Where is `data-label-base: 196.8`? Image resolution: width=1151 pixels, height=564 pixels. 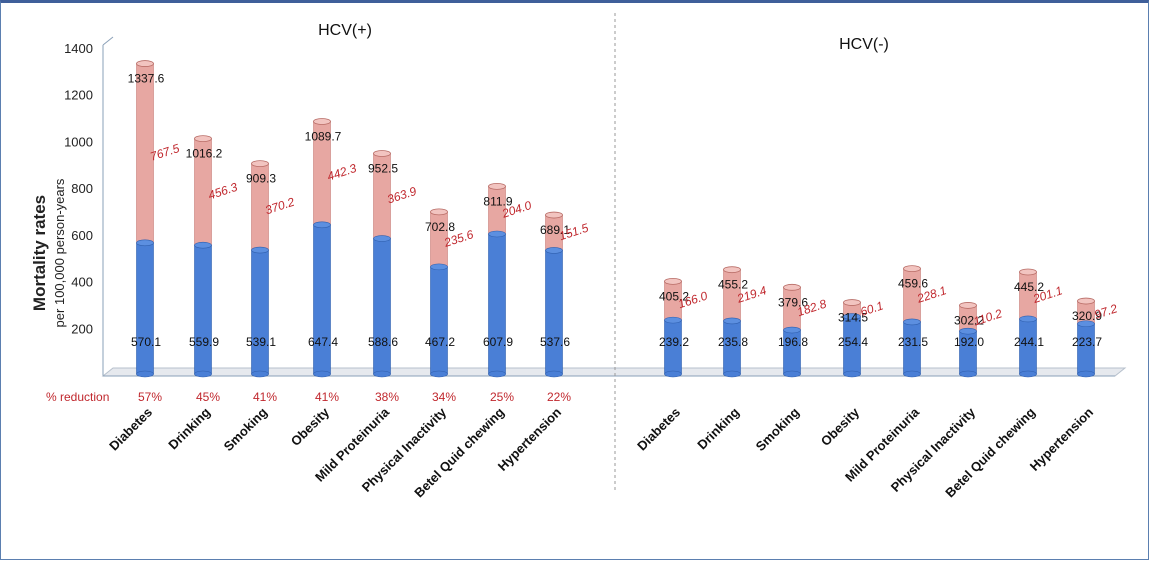 data-label-base: 196.8 is located at coordinates (793, 342).